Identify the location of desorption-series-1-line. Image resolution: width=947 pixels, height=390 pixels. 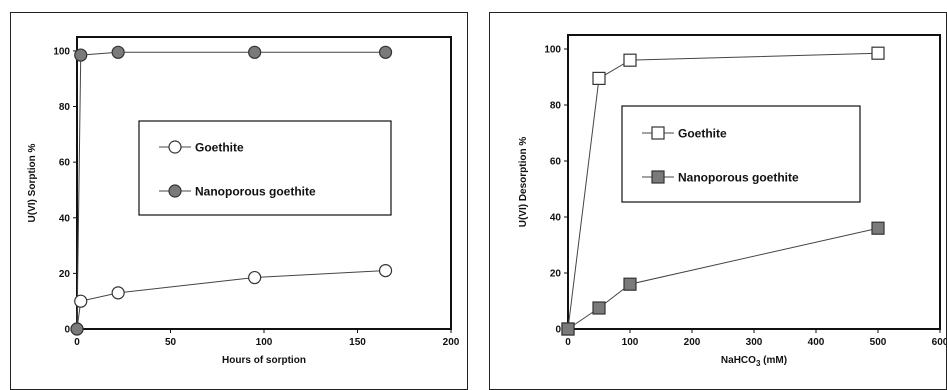
(723, 278).